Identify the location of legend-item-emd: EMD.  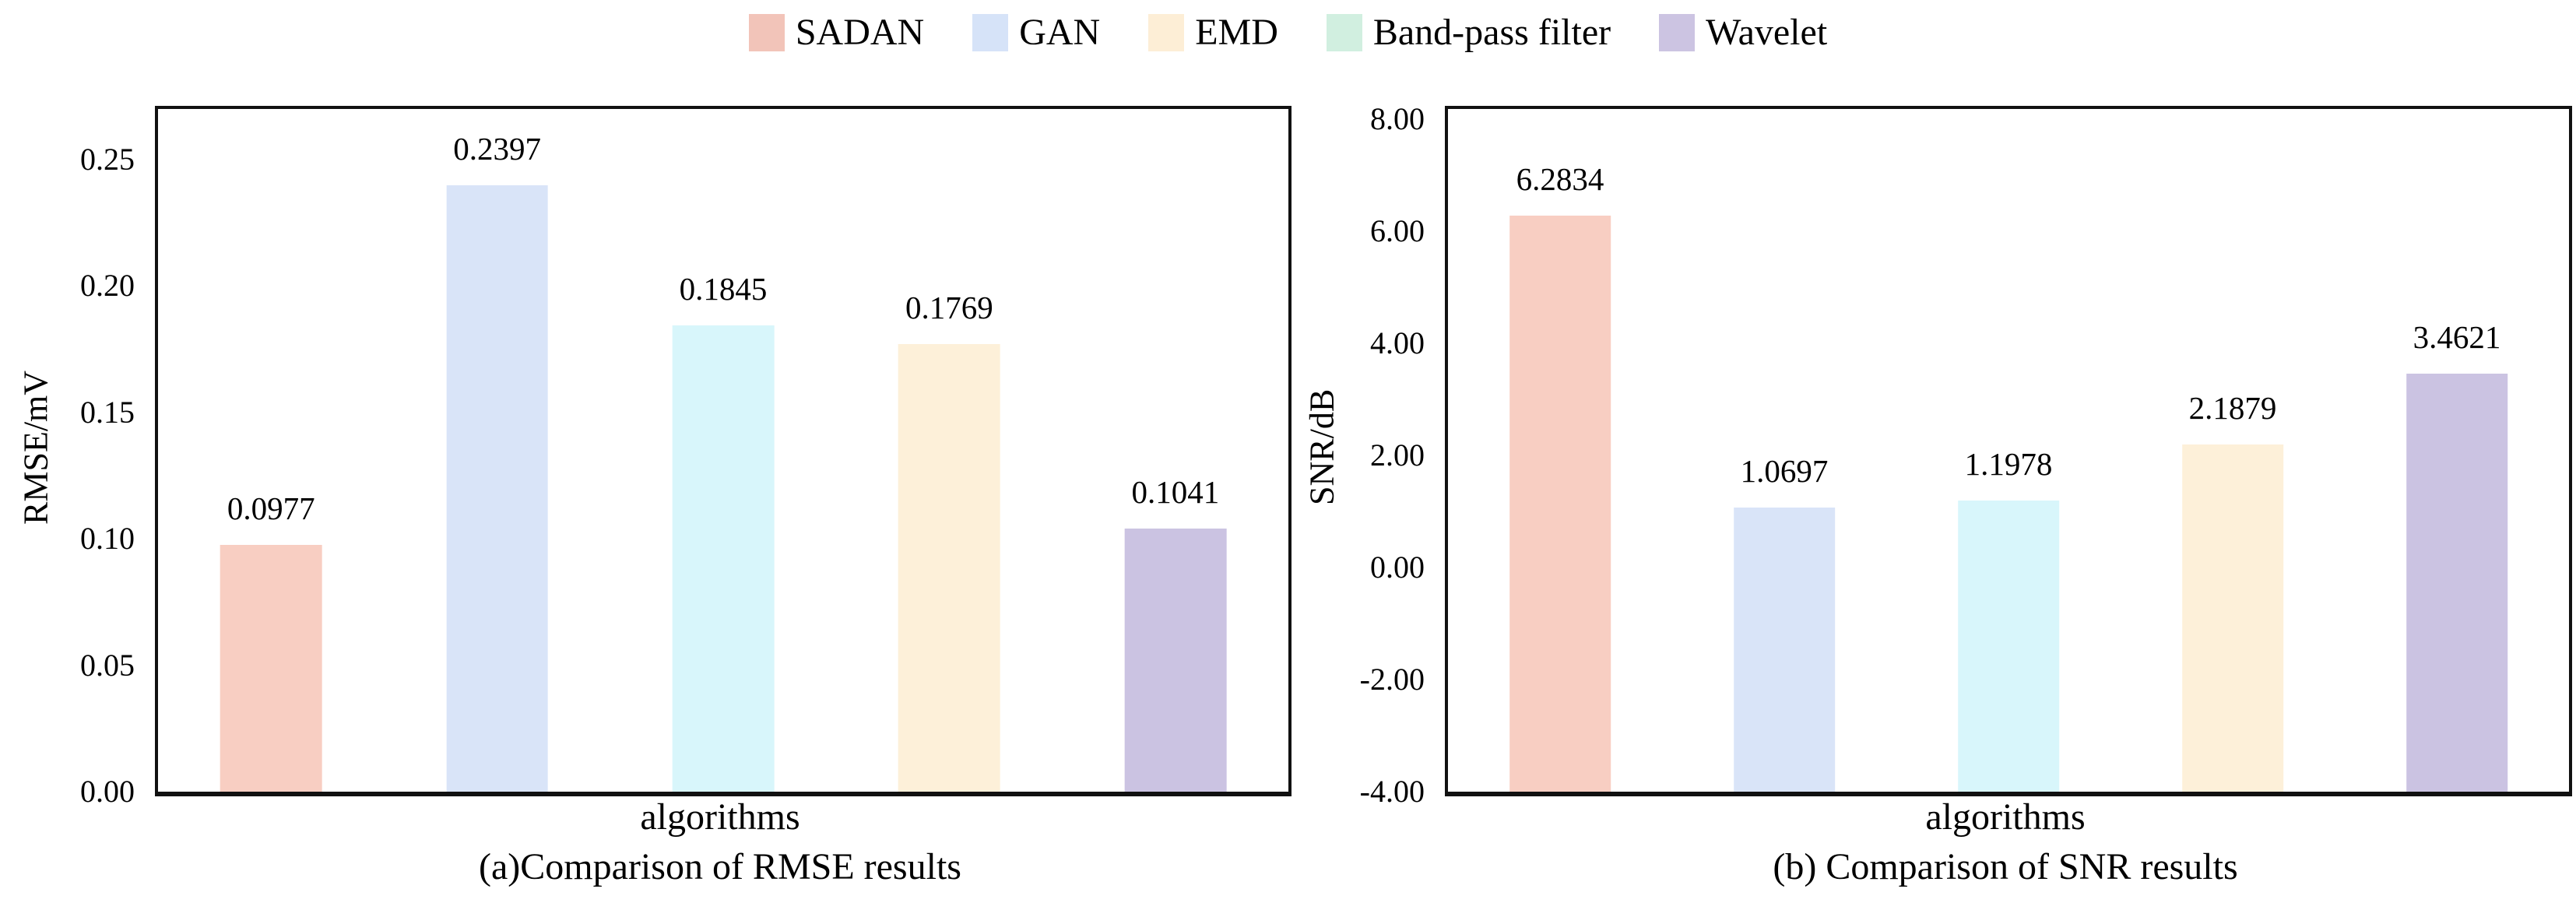
(1213, 32).